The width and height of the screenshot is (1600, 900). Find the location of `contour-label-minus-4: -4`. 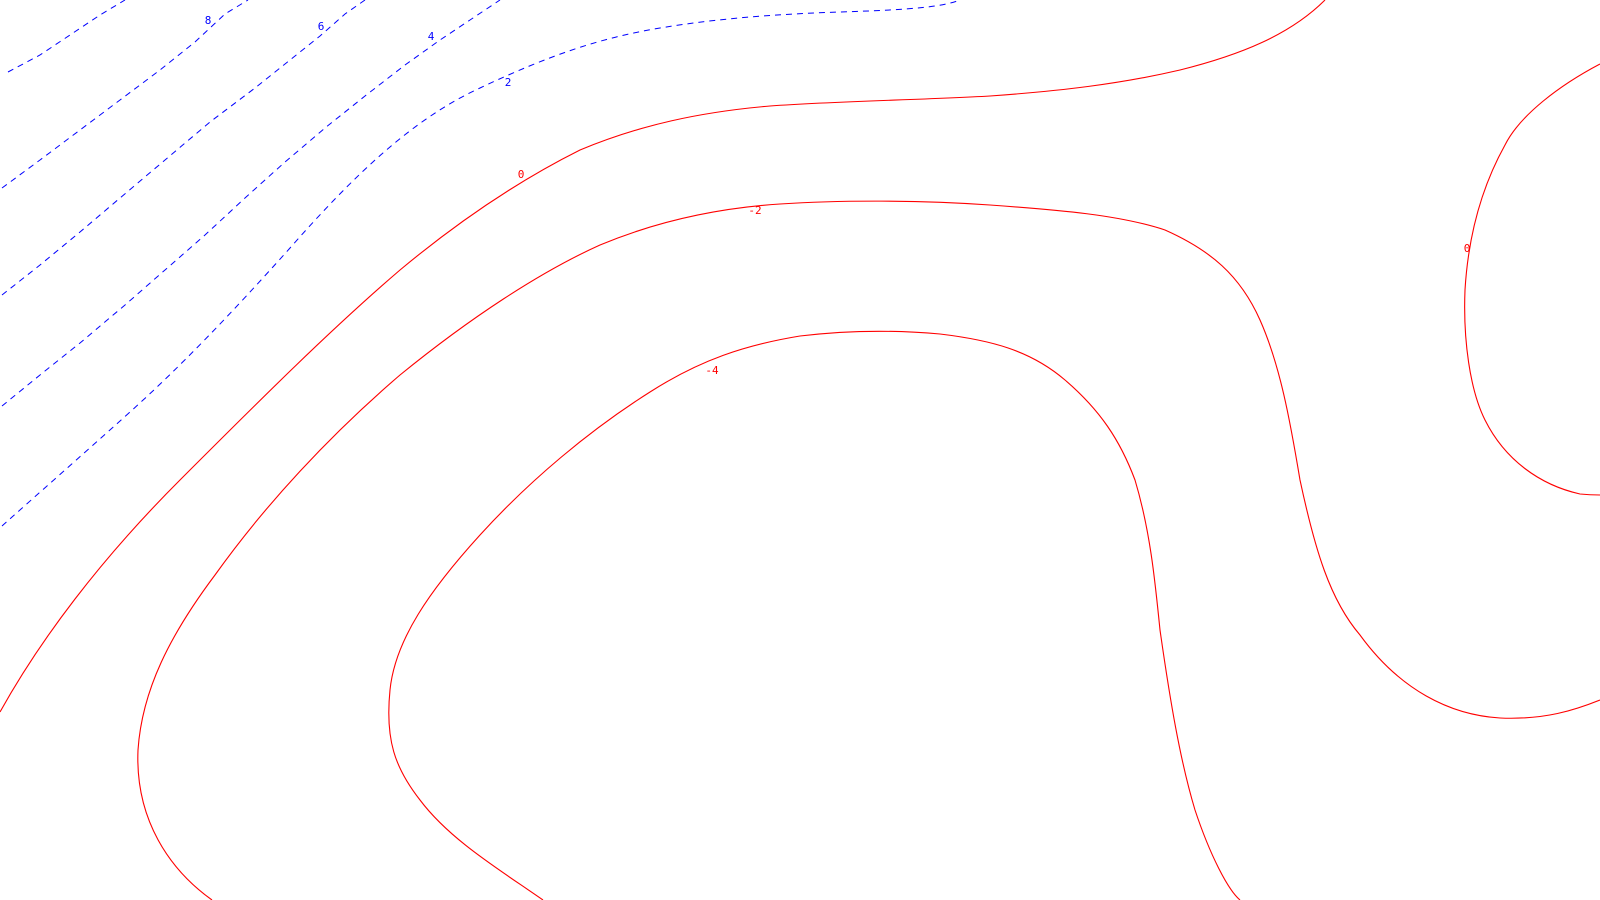

contour-label-minus-4: -4 is located at coordinates (712, 370).